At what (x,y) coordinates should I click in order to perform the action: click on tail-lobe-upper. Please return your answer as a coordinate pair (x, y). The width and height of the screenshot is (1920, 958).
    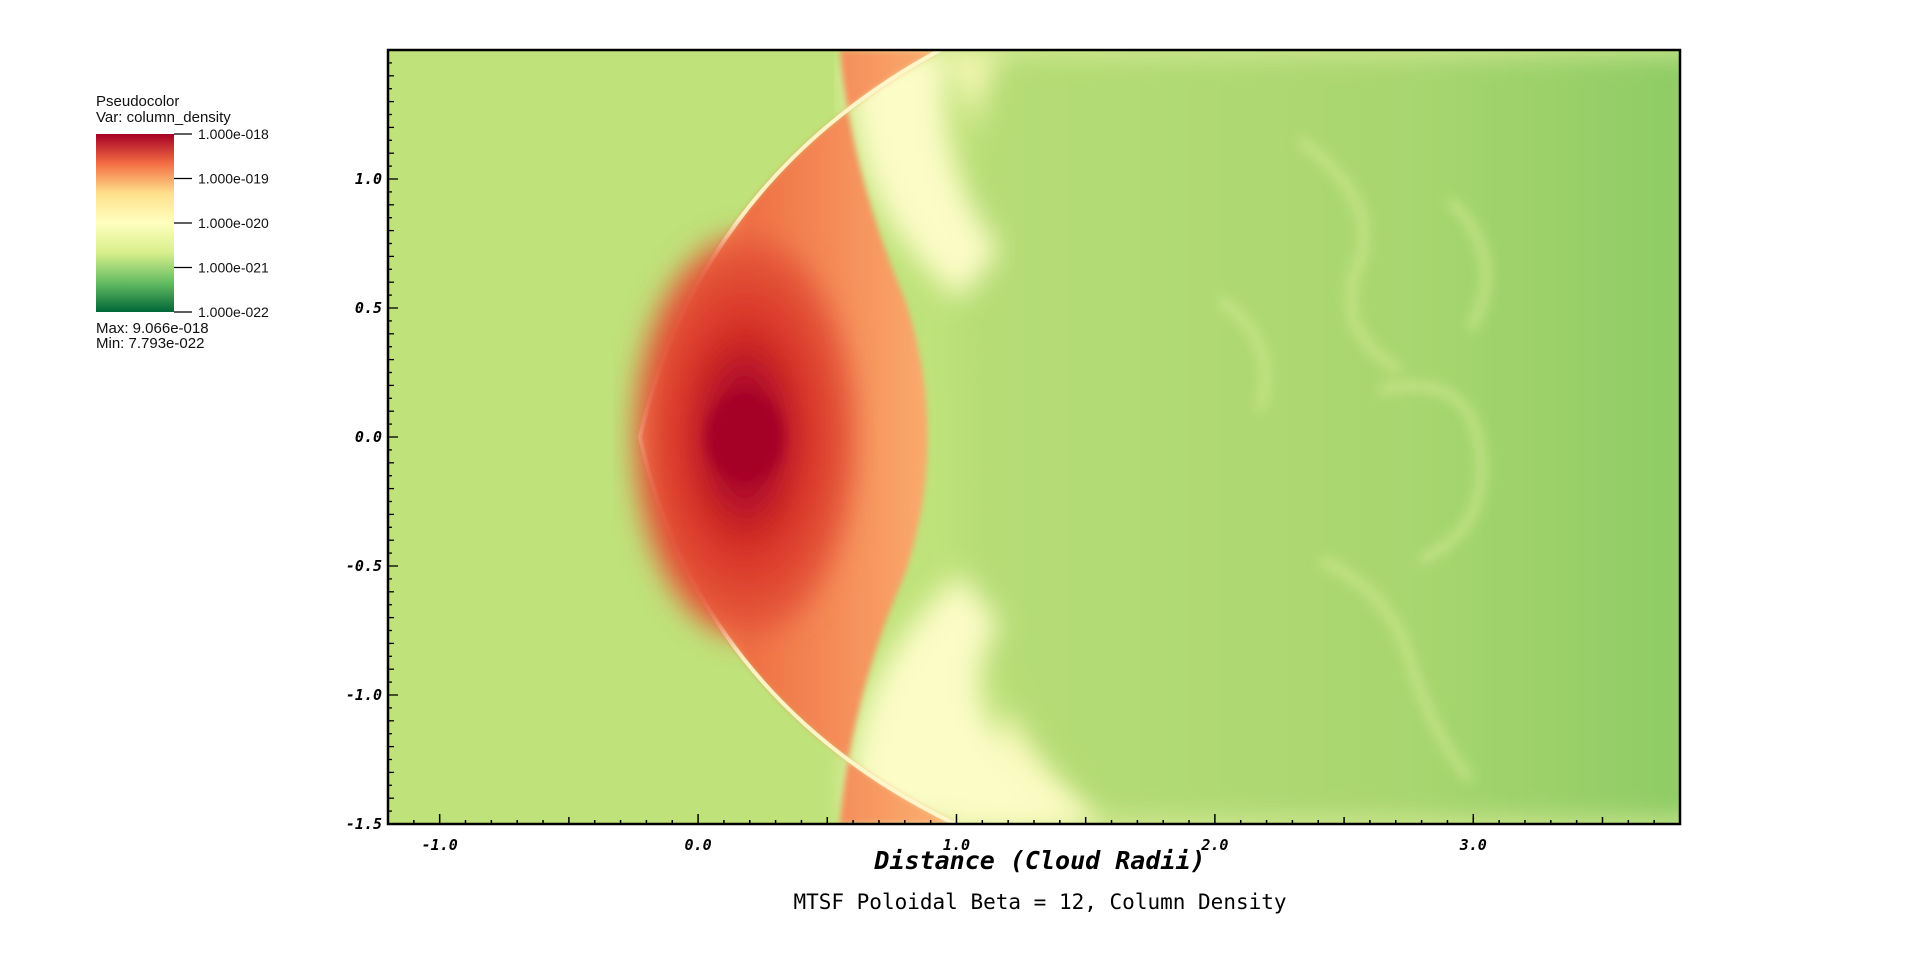
    Looking at the image, I should click on (924, 175).